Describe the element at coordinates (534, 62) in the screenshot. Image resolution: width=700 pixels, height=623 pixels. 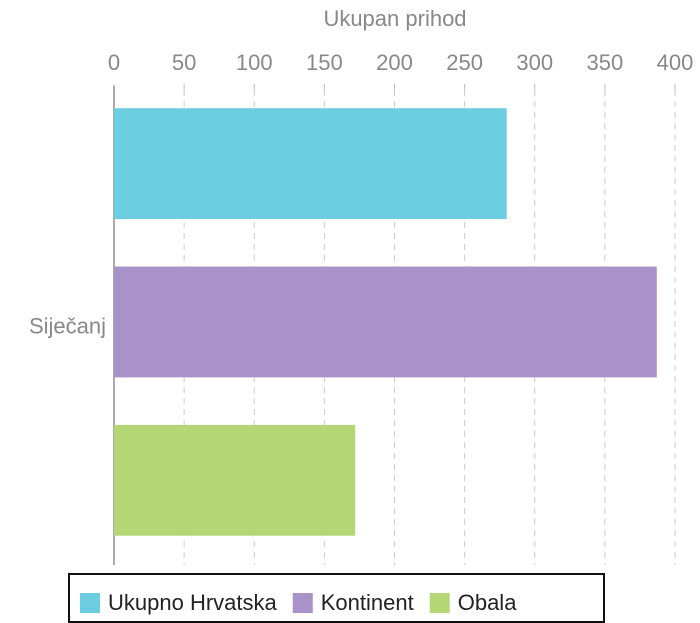
I see `x-tick-label: 300` at that location.